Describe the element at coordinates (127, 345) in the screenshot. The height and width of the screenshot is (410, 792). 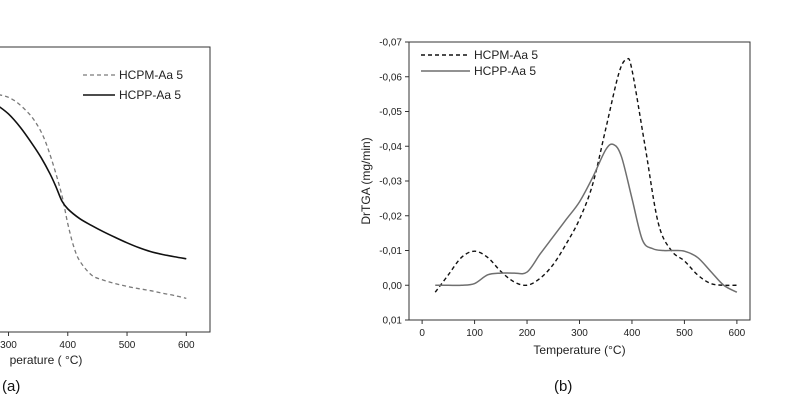
I see `x-tick-label-a: 500` at that location.